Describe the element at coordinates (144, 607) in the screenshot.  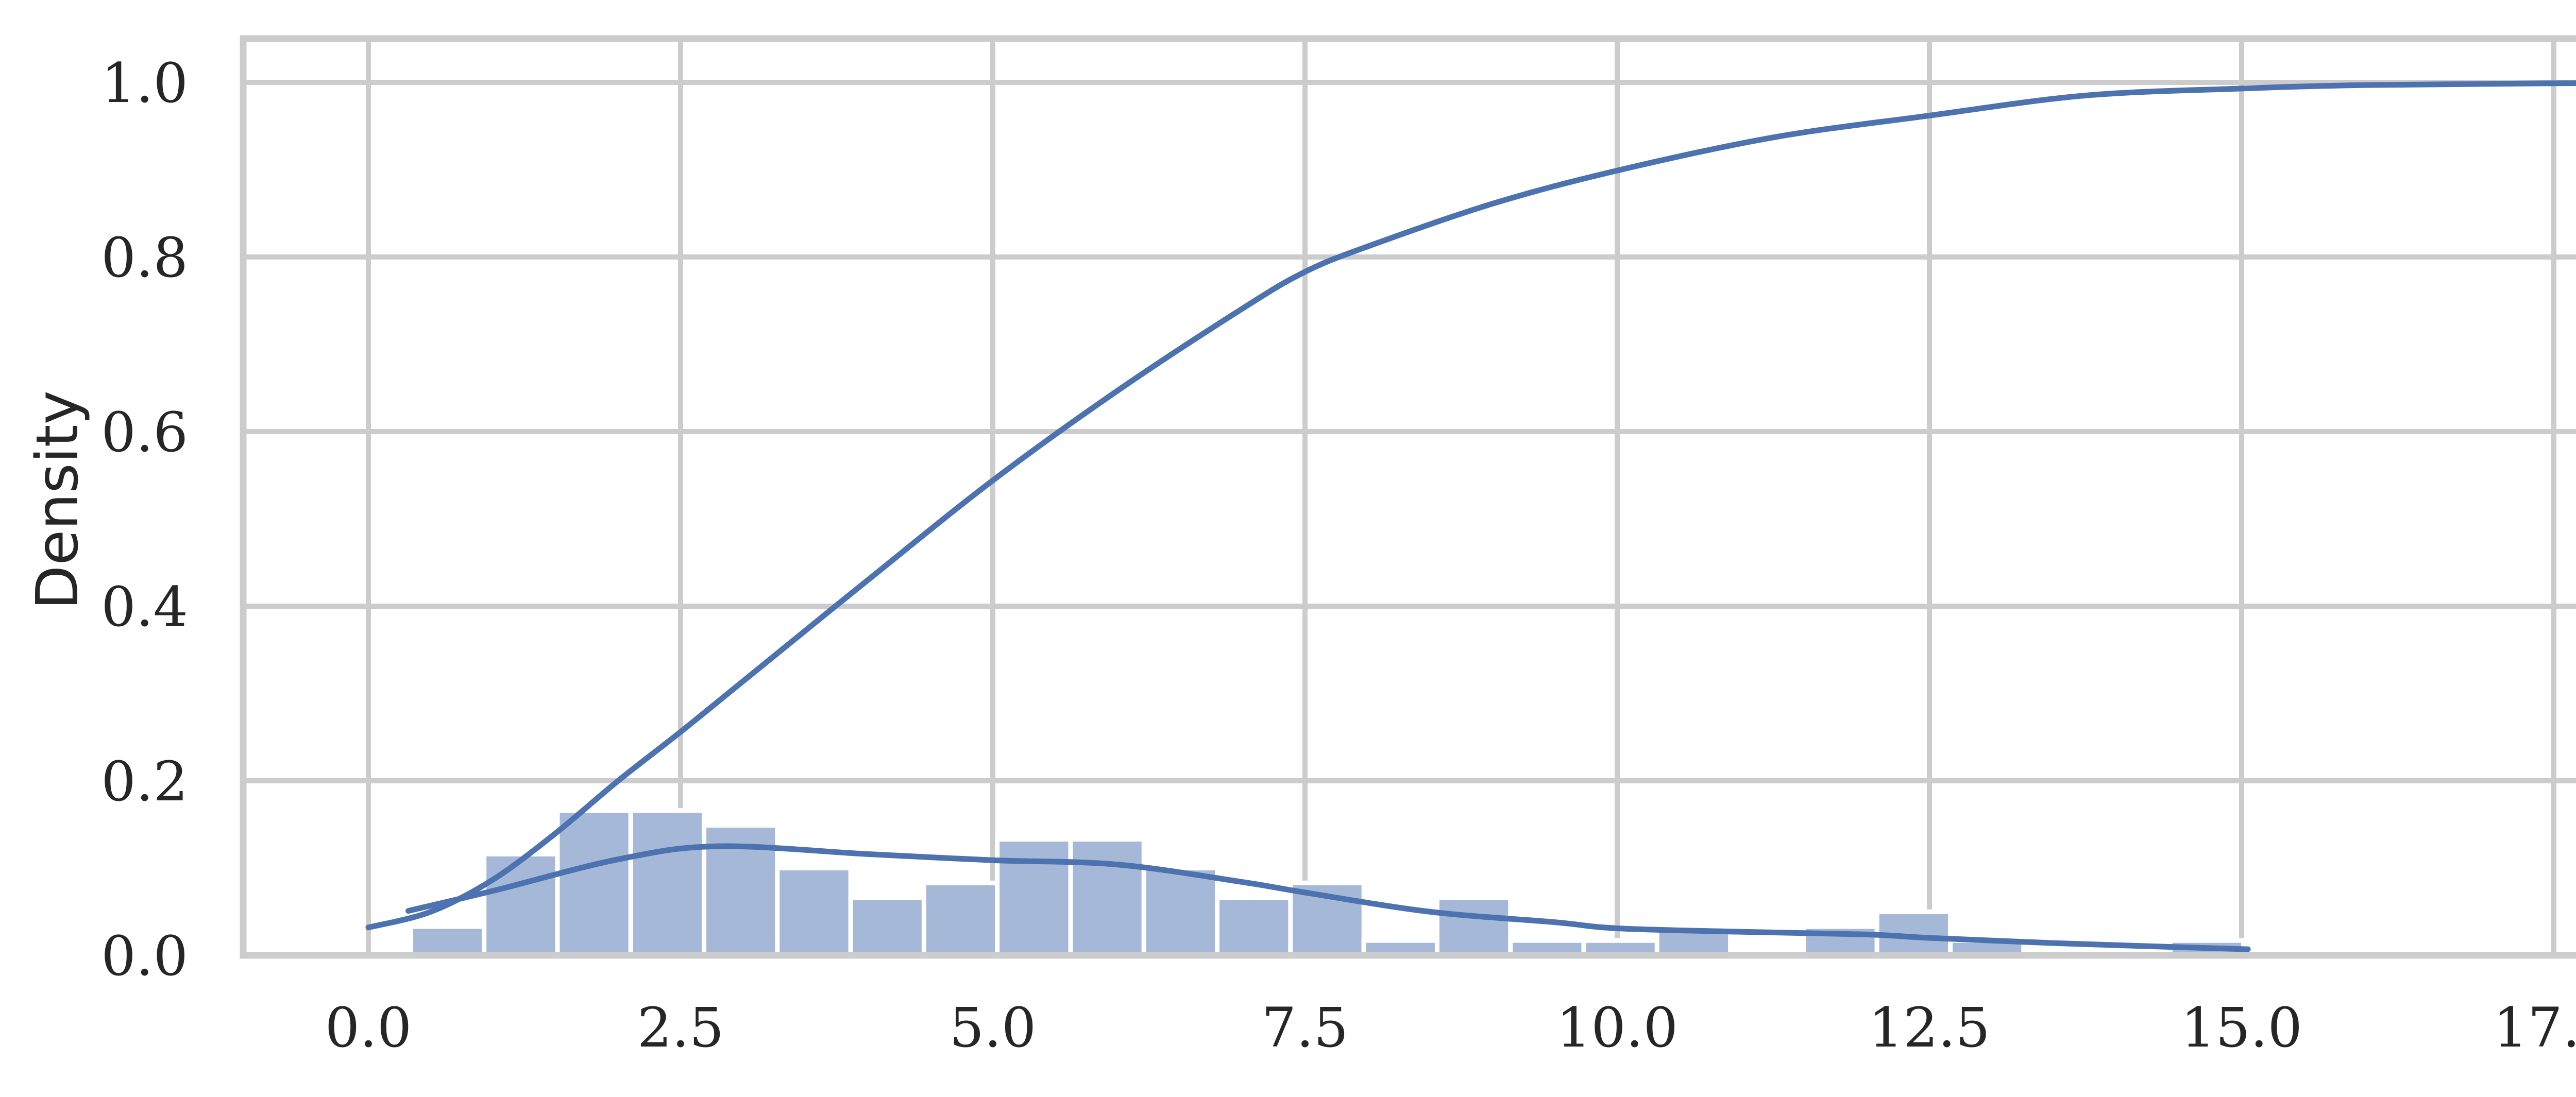
I see `y-tick-label: 0.4` at that location.